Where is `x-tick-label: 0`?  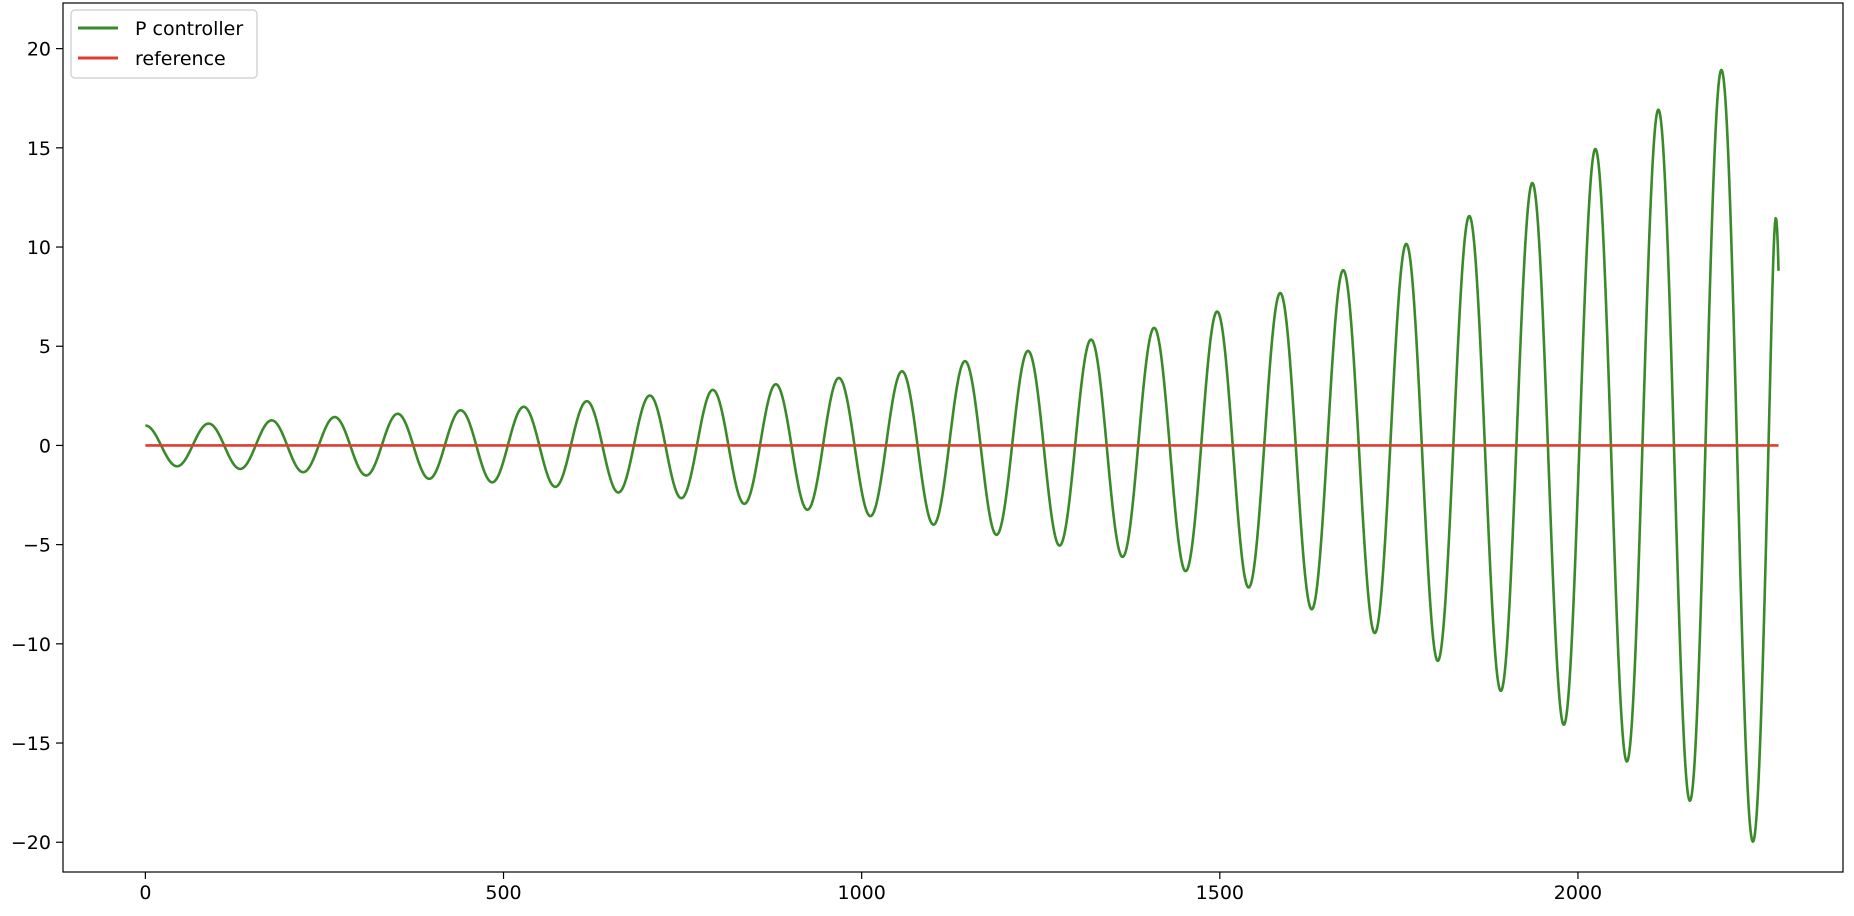 x-tick-label: 0 is located at coordinates (145, 893).